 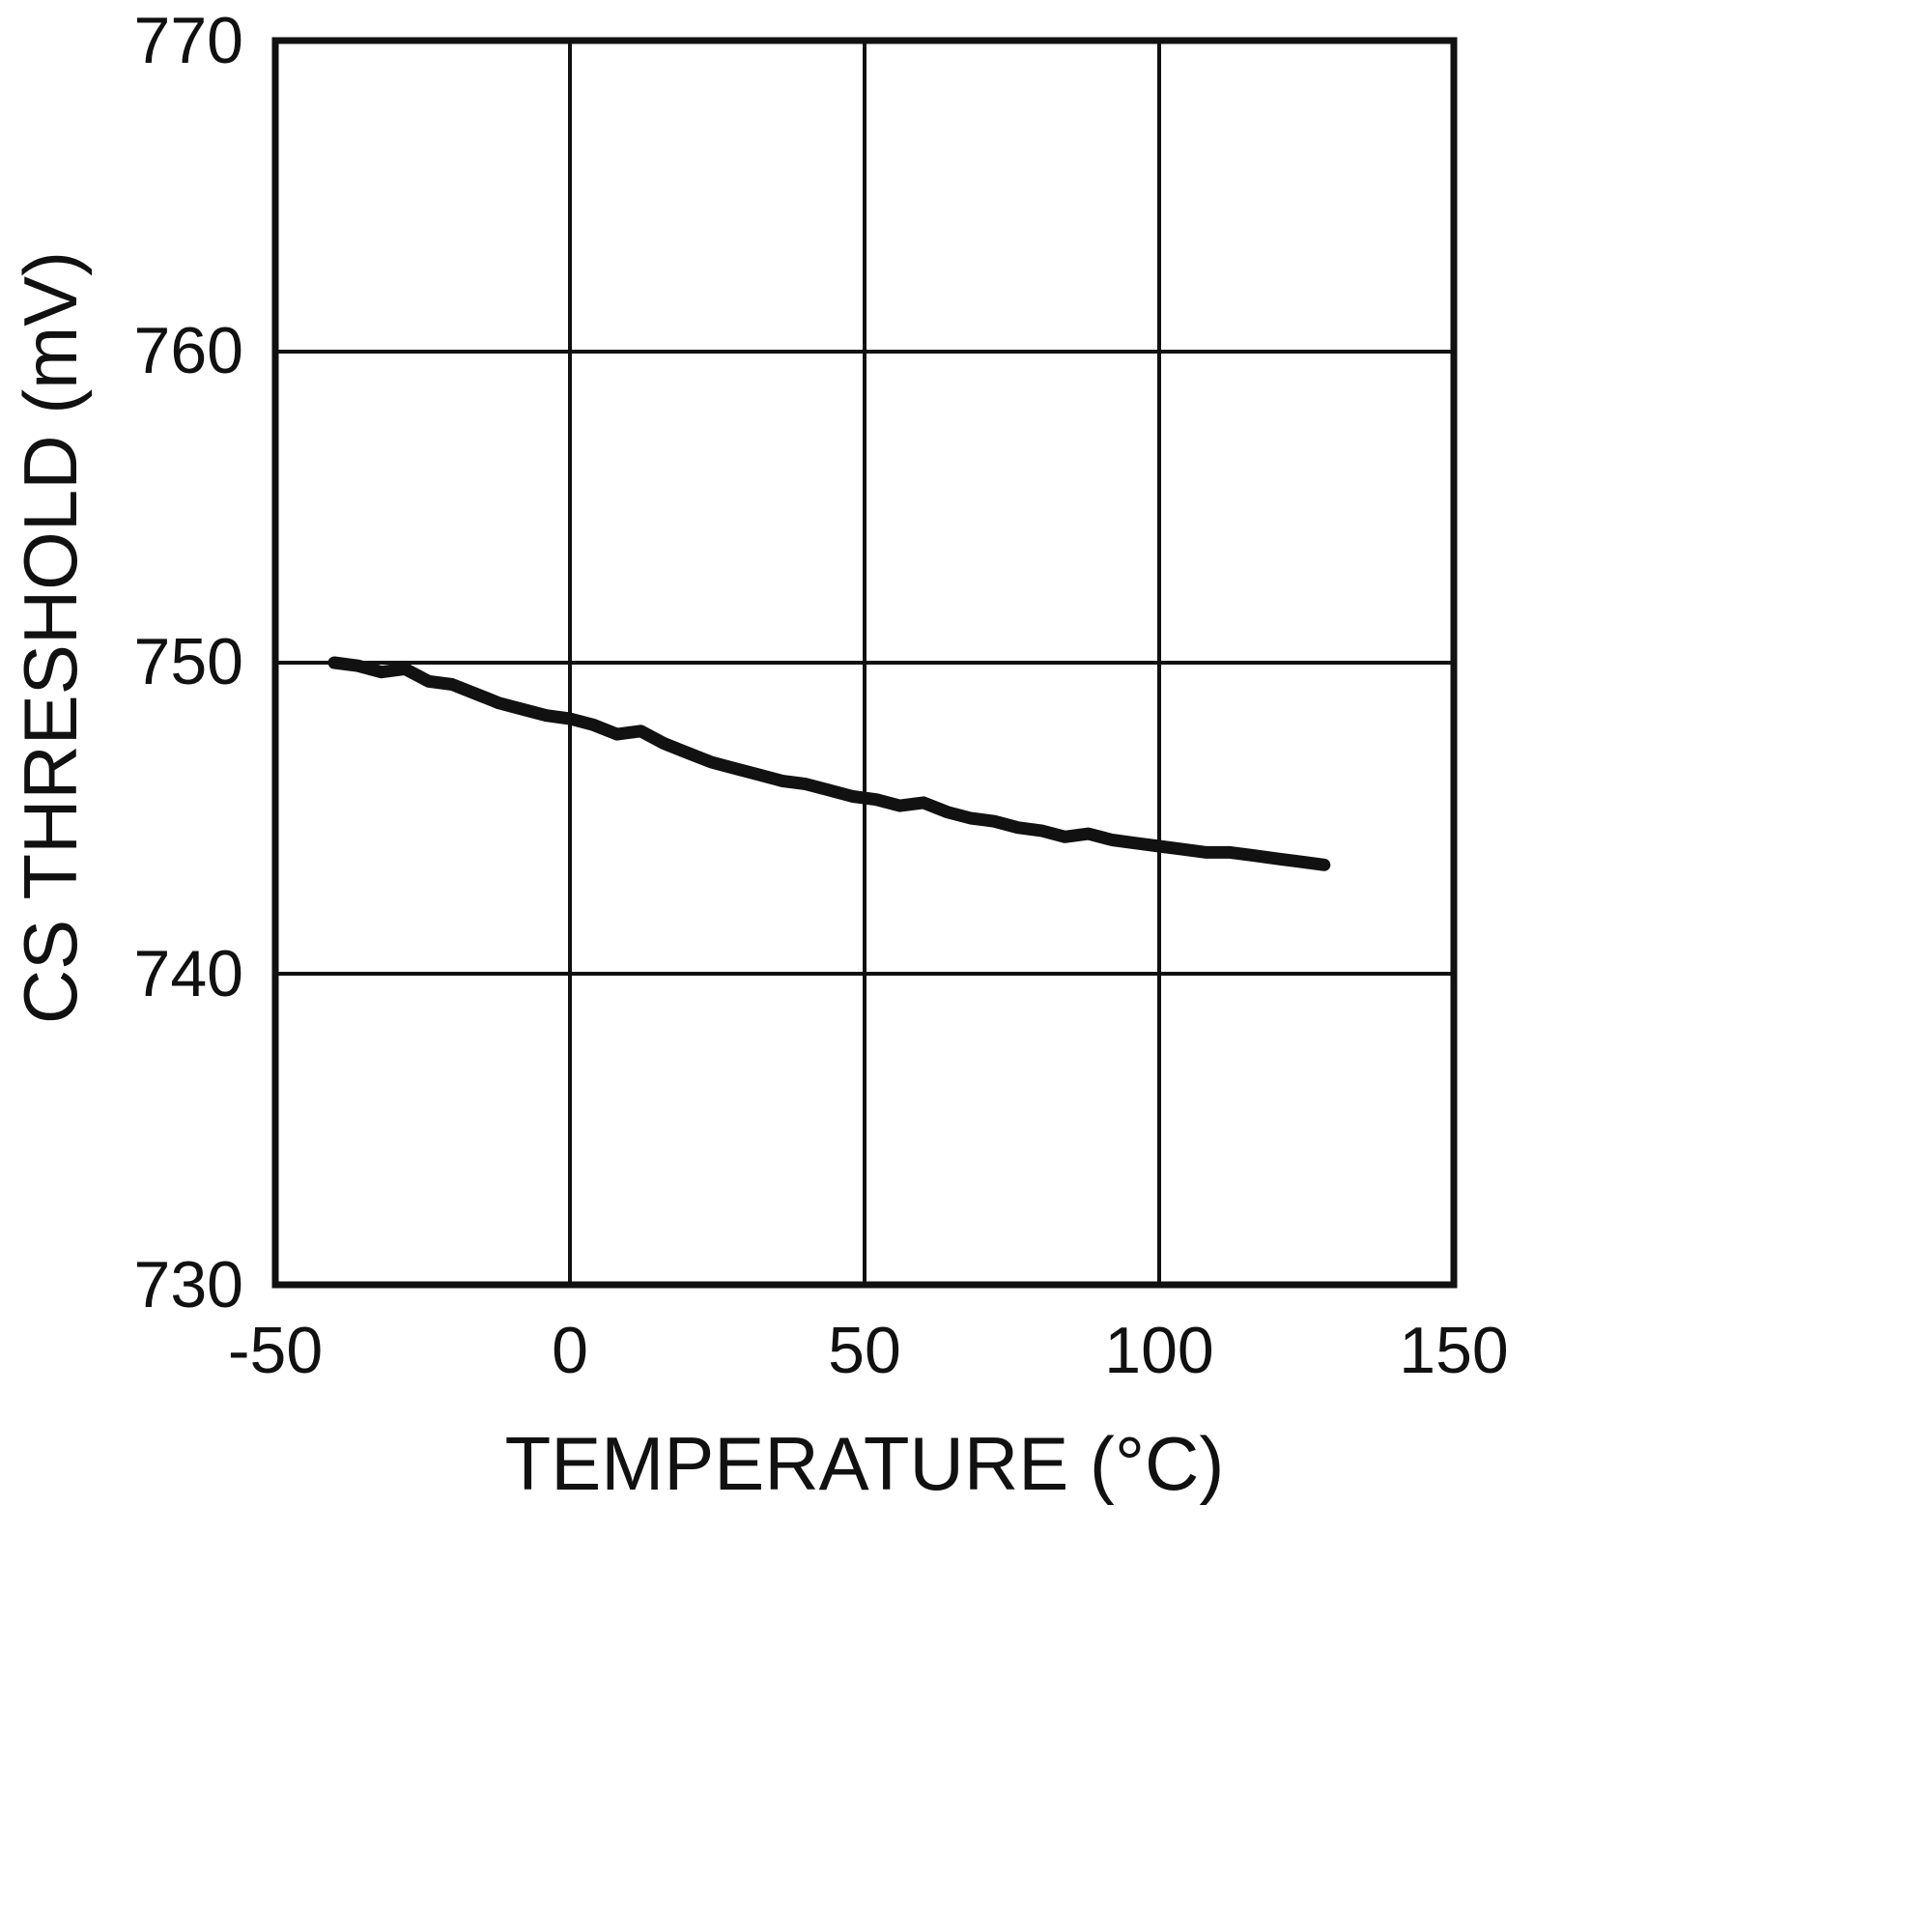 I want to click on series-line, so click(x=829, y=763).